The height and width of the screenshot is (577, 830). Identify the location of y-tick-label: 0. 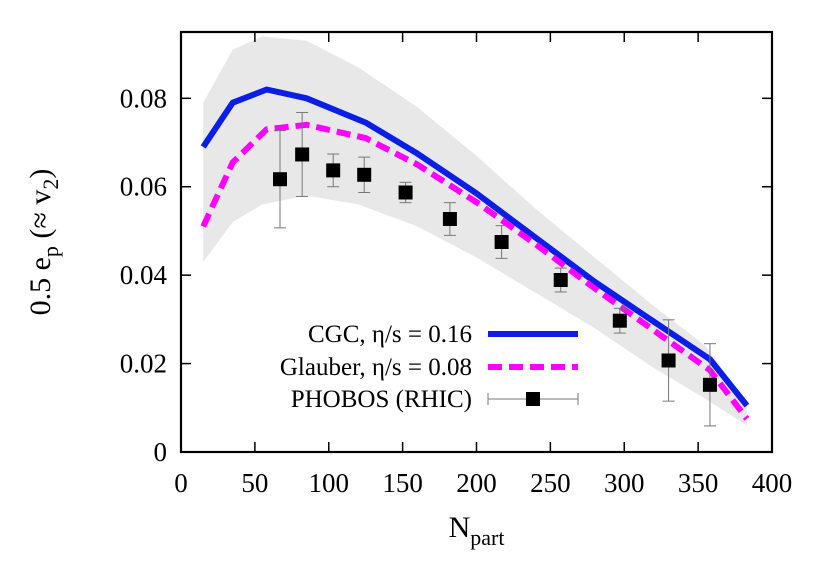
(161, 452).